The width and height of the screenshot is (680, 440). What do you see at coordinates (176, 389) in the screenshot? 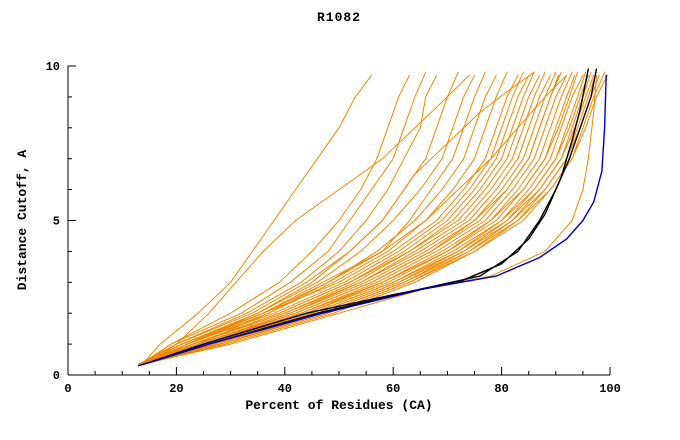
I see `x-tick-label: 20` at bounding box center [176, 389].